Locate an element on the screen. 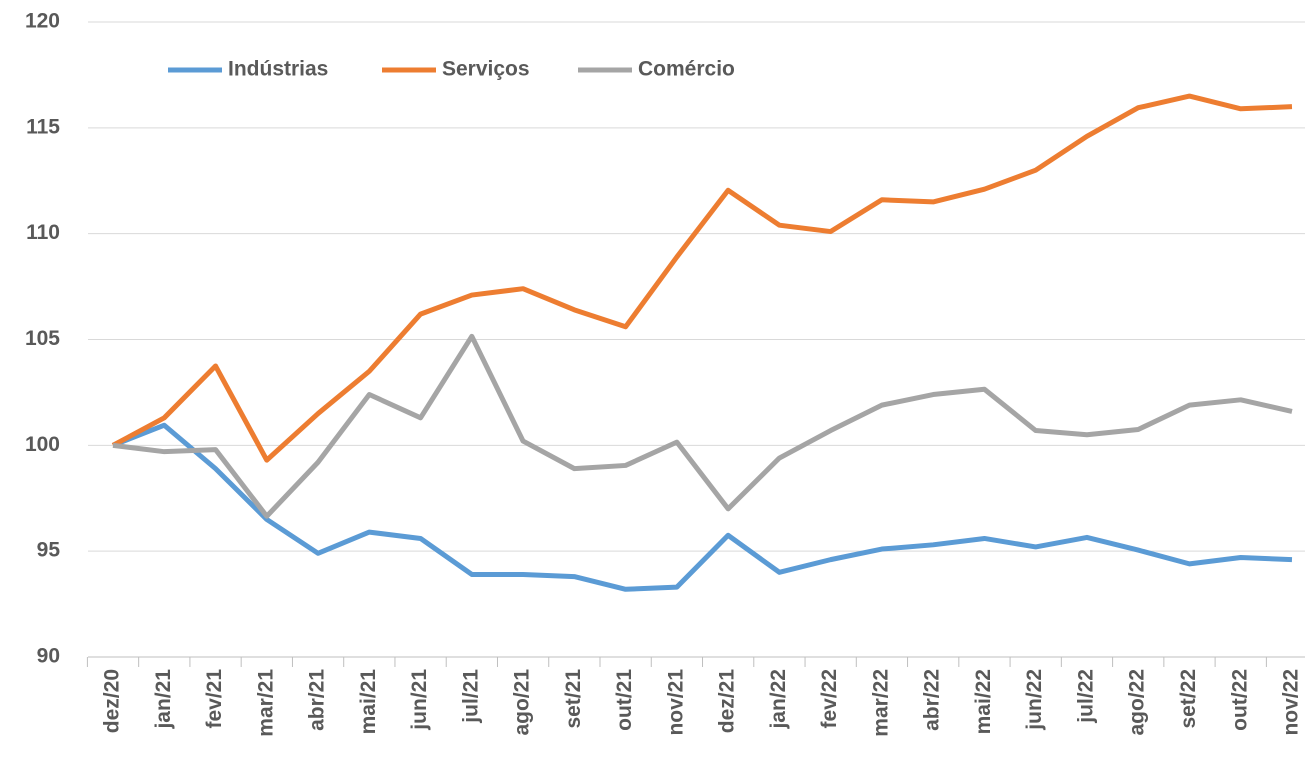 The image size is (1307, 773). x-tick-label: jun/21 is located at coordinates (419, 700).